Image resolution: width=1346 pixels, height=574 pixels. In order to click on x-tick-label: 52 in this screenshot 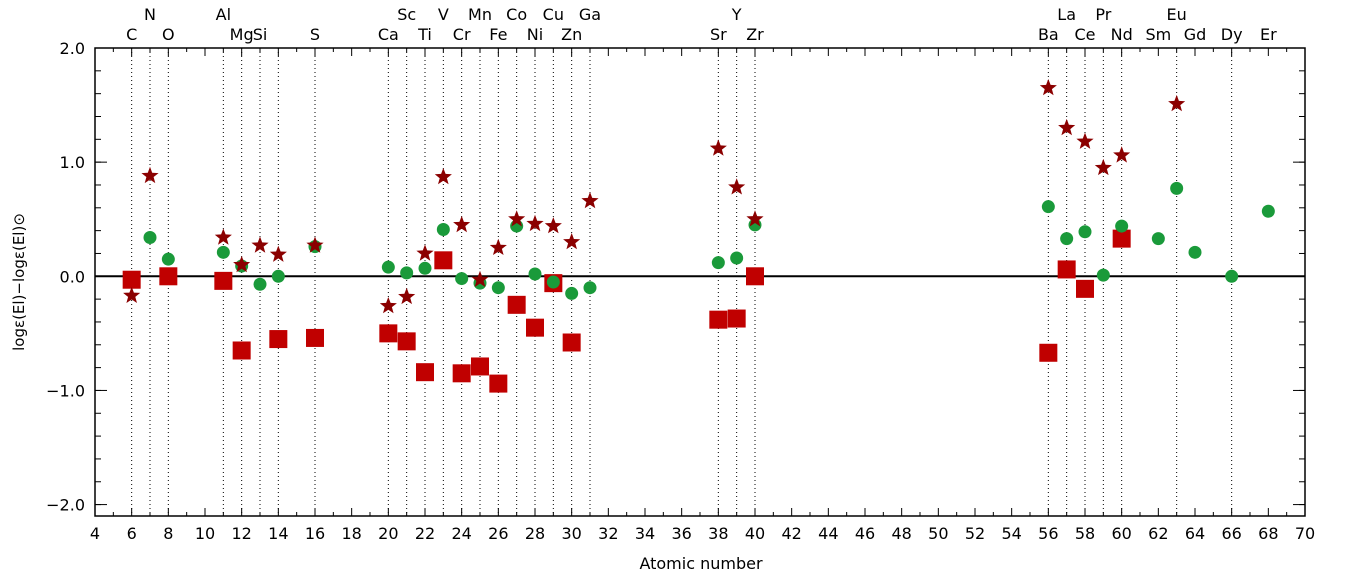, I will do `click(975, 533)`.